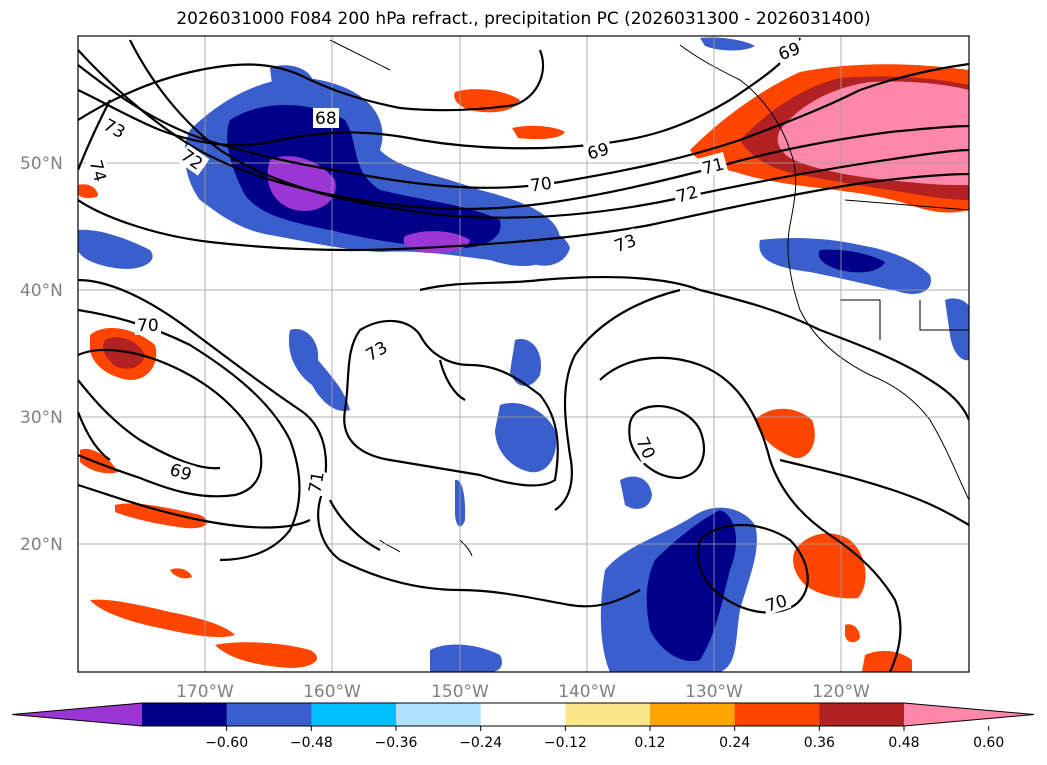 This screenshot has width=1047, height=765. Describe the element at coordinates (205, 692) in the screenshot. I see `lon-label: 170°W` at that location.